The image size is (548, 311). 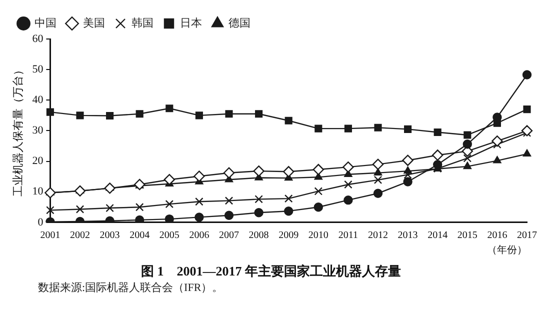 I want to click on x-tick-label: 2002, so click(x=80, y=236).